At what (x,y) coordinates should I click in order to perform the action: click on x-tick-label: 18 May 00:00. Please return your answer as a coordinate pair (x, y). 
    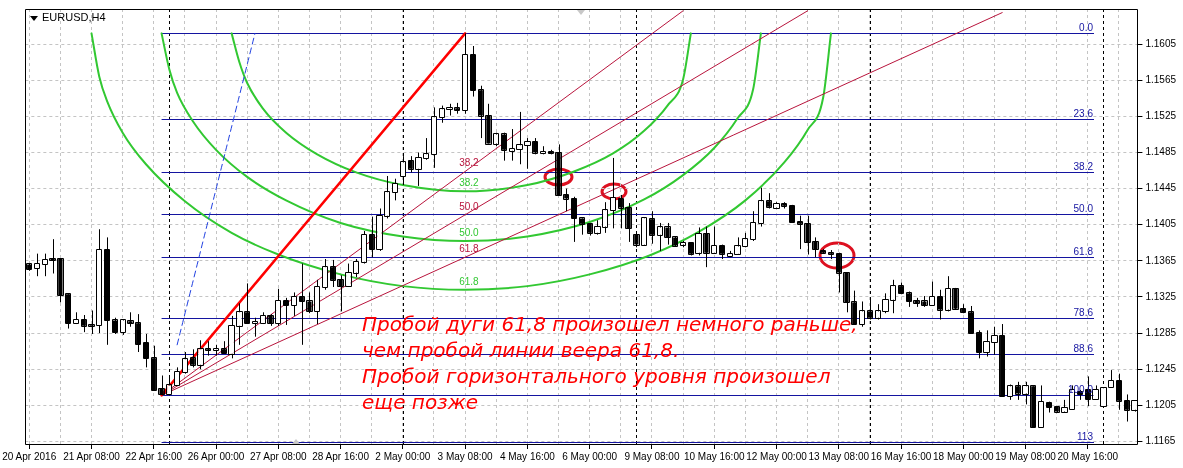
    Looking at the image, I should click on (963, 456).